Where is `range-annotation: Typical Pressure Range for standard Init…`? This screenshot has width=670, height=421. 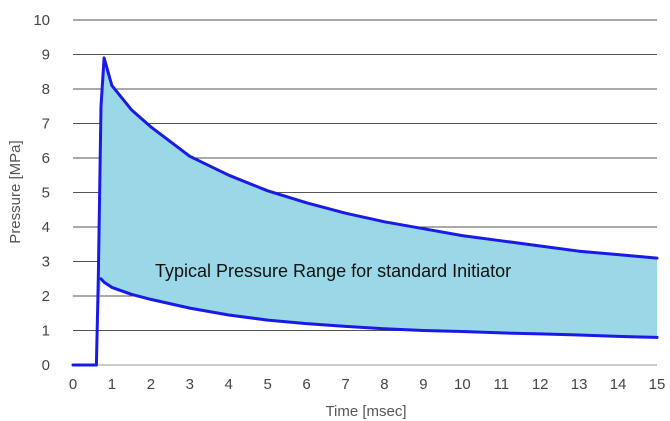 range-annotation: Typical Pressure Range for standard Init… is located at coordinates (333, 271).